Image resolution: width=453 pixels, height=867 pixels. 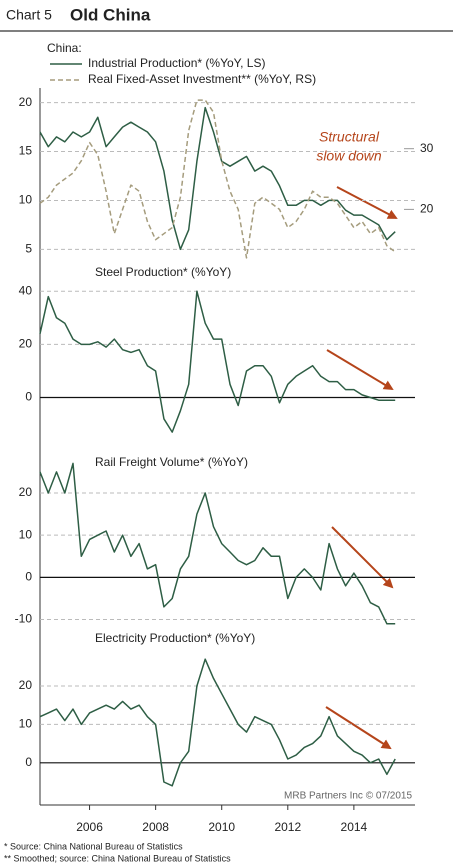 I want to click on chart-title: Old China, so click(x=110, y=14).